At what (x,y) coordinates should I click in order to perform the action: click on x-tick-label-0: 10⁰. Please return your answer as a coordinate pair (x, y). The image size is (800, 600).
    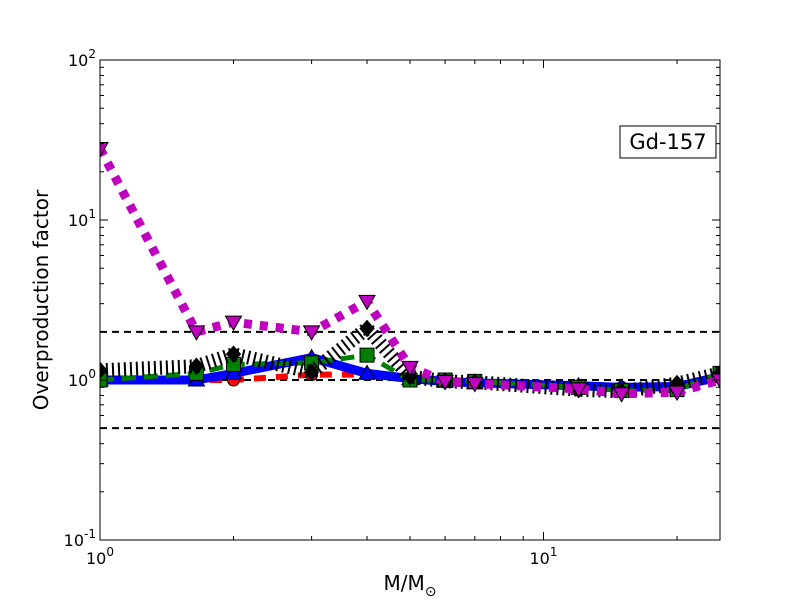
    Looking at the image, I should click on (100, 556).